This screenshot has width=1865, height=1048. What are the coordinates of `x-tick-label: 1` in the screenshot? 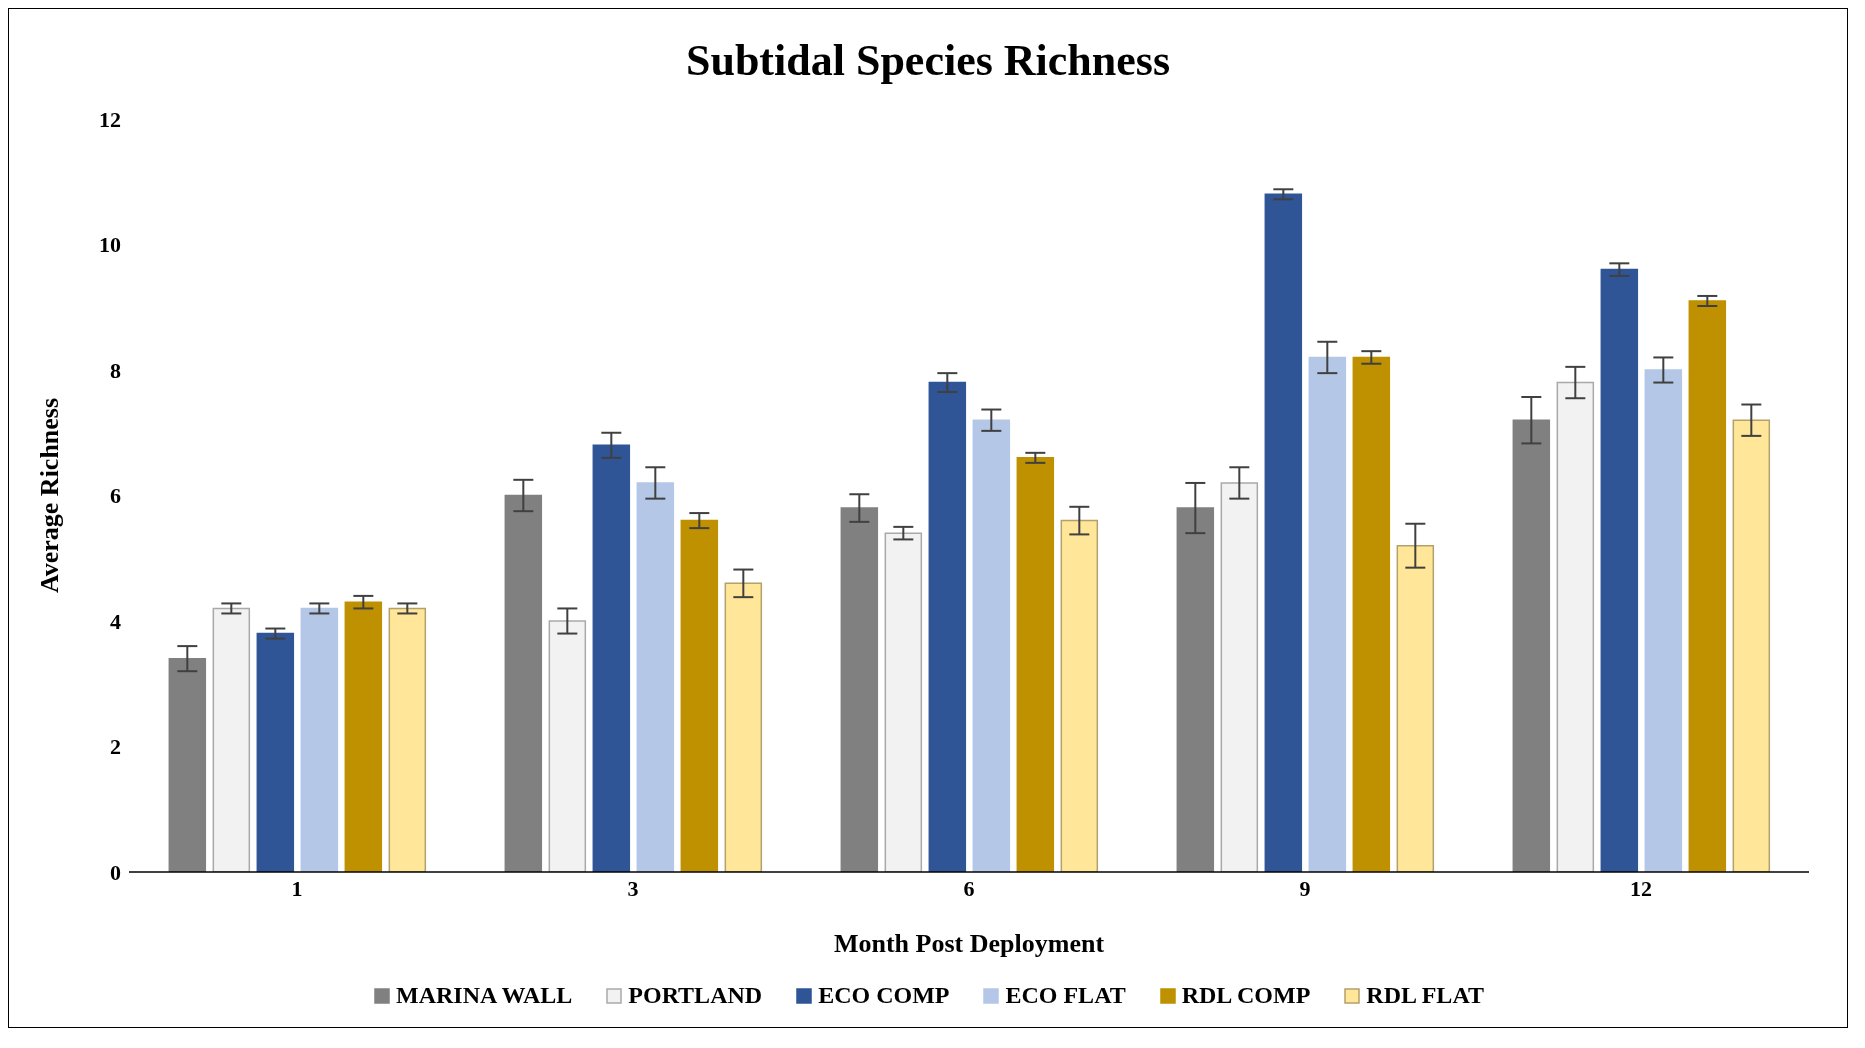 It's located at (297, 888).